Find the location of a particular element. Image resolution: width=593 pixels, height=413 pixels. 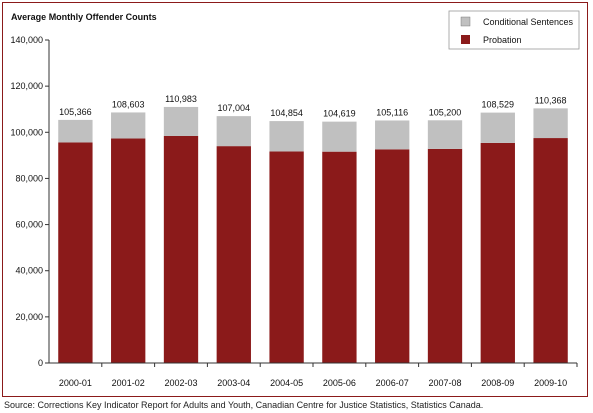

x-tick-label: 2000-01 is located at coordinates (75, 383).